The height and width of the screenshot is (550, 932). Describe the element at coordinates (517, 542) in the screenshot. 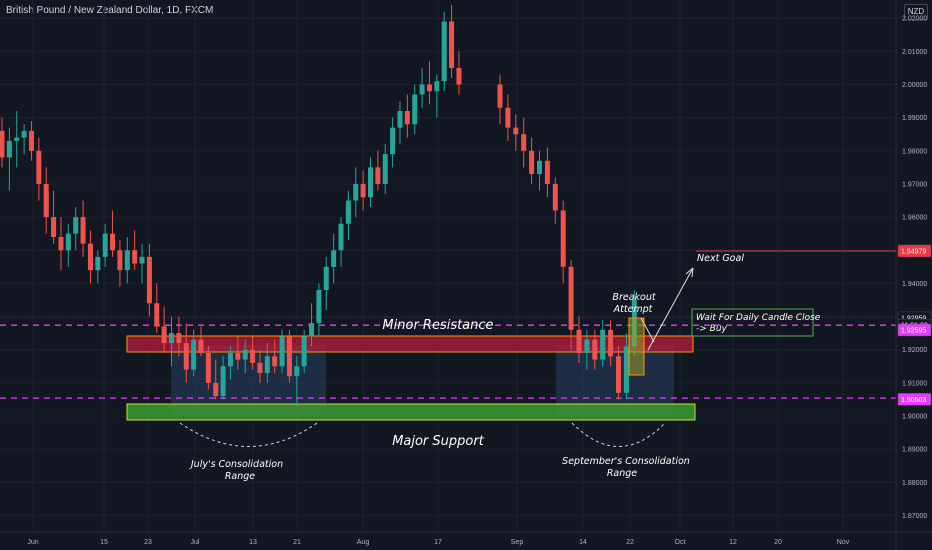

I see `time-tick-label: Sep` at that location.